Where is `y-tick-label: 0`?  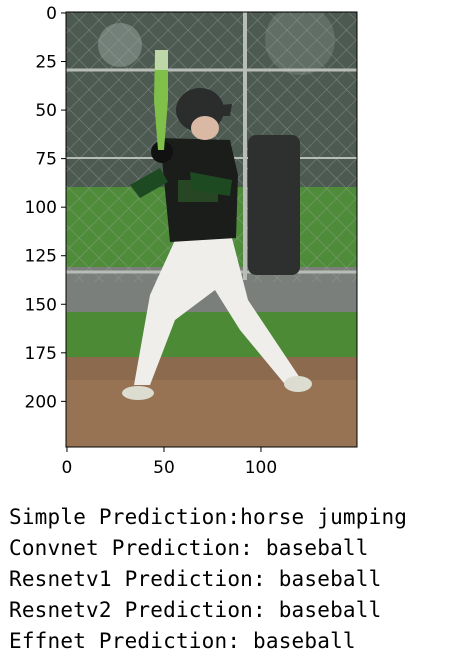 y-tick-label: 0 is located at coordinates (51, 14).